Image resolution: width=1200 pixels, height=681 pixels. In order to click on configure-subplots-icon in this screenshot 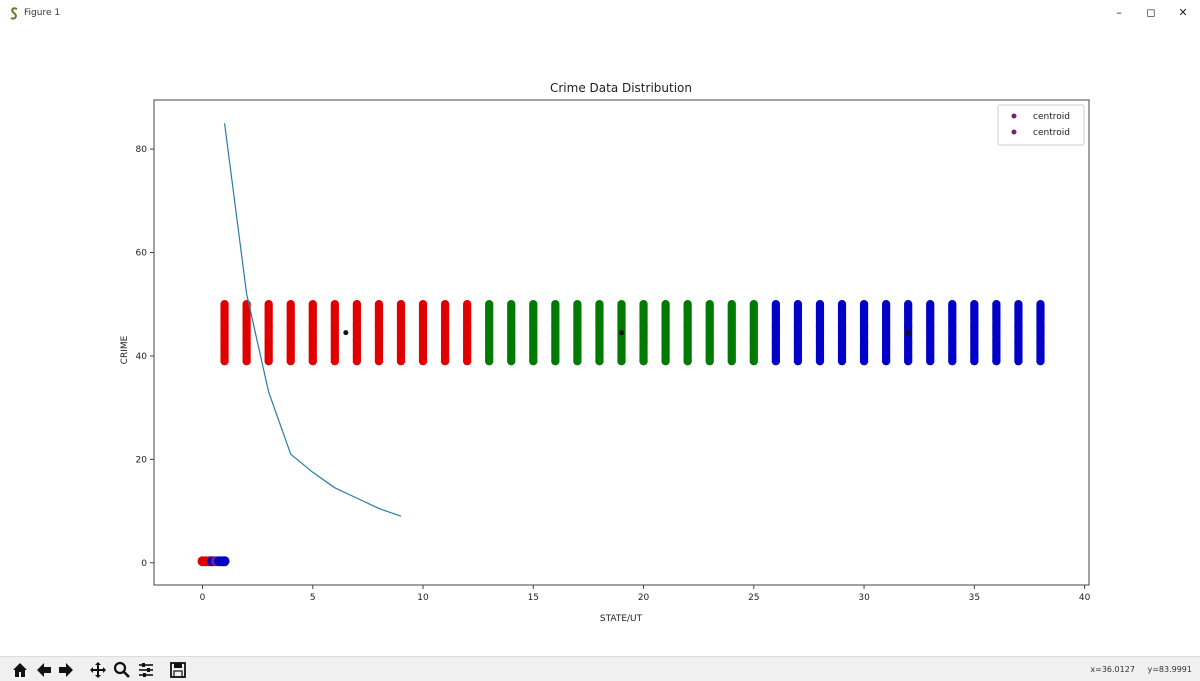, I will do `click(146, 670)`.